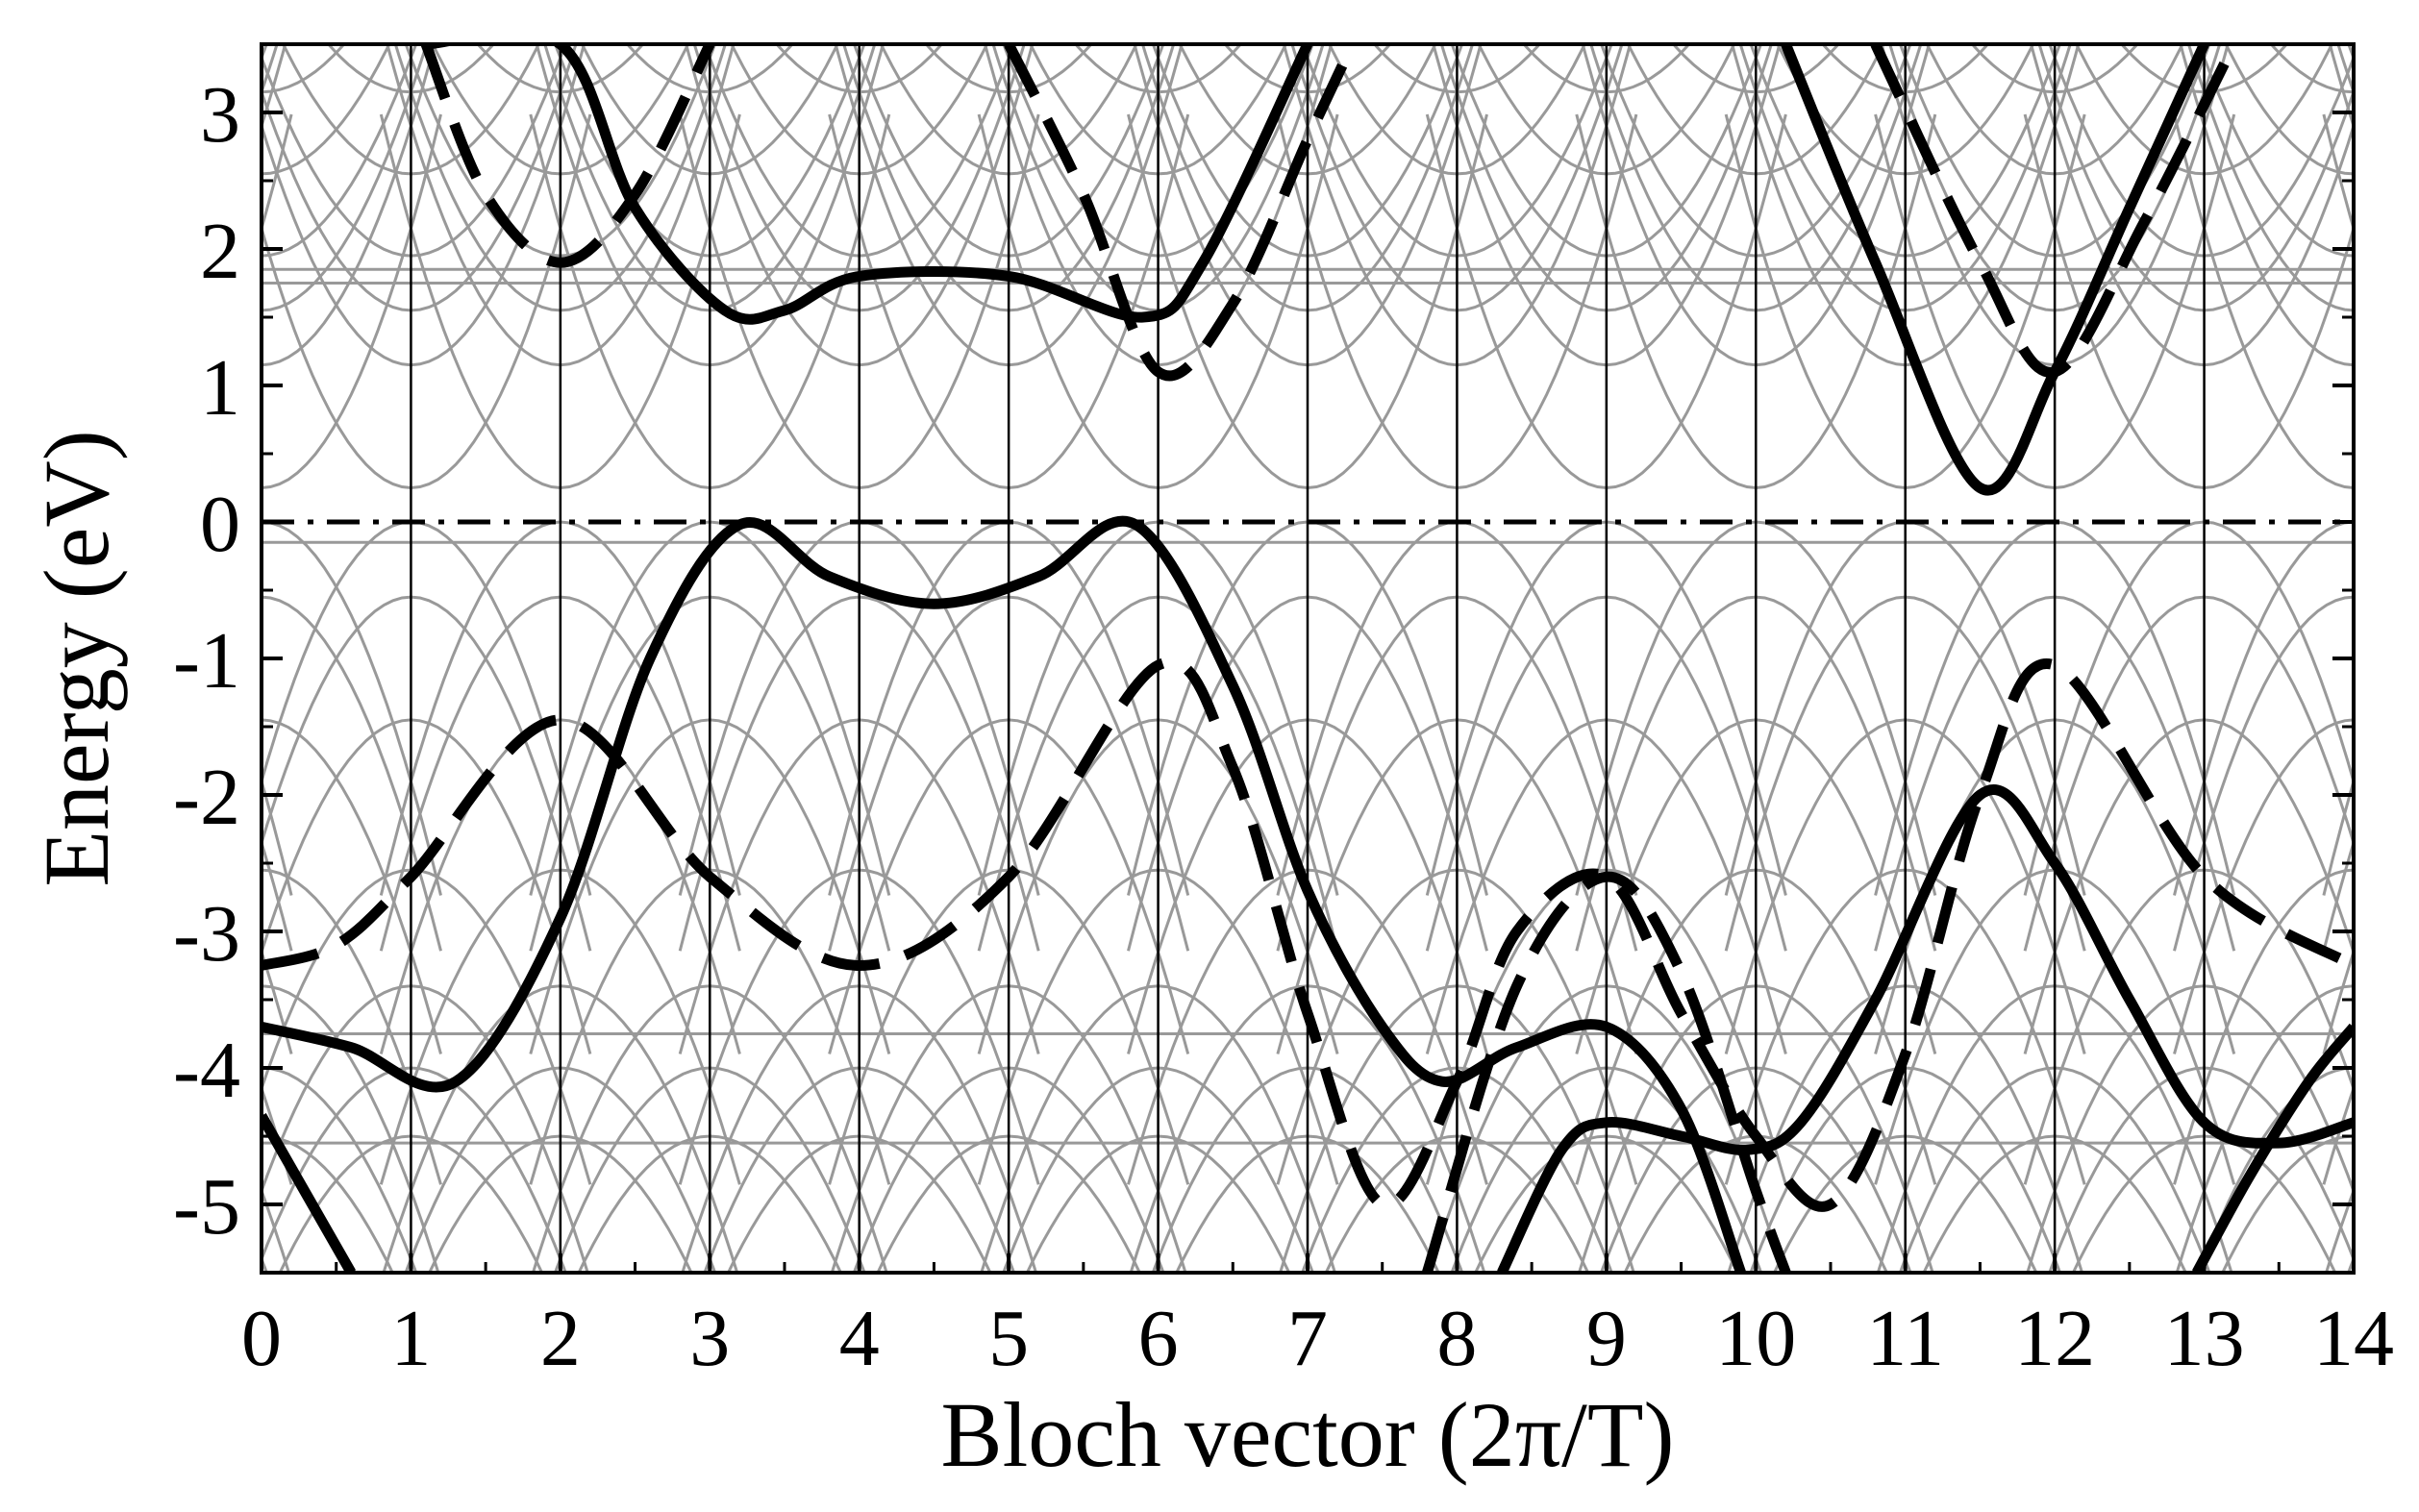 The image size is (2419, 1512). Describe the element at coordinates (206, 797) in the screenshot. I see `y-tick-label--2: -2` at that location.